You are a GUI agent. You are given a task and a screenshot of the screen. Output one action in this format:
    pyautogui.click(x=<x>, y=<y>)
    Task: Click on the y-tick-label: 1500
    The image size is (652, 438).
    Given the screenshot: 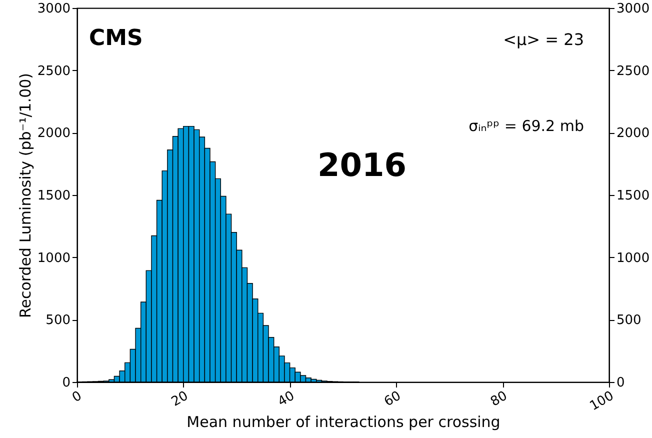 What is the action you would take?
    pyautogui.click(x=53, y=196)
    